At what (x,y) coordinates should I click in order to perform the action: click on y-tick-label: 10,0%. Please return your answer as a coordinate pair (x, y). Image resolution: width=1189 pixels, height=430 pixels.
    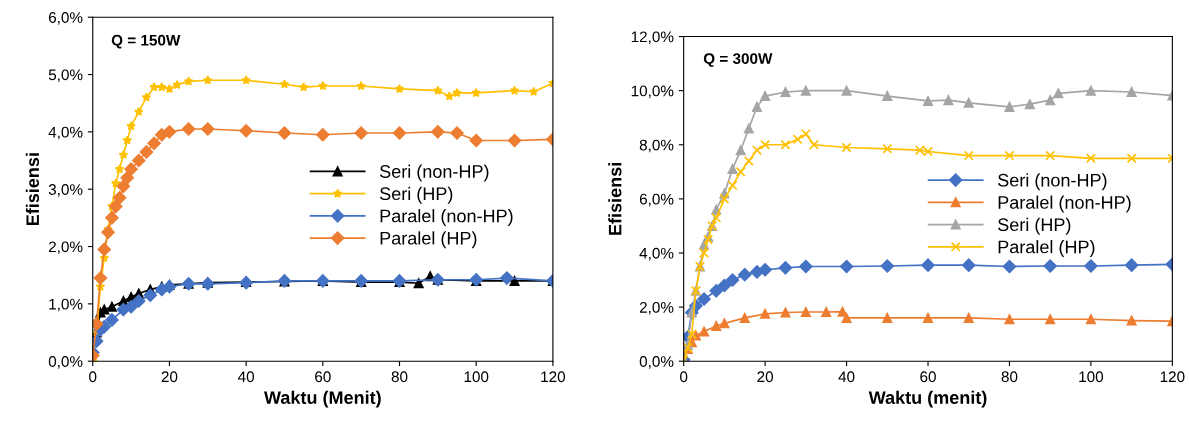
    Looking at the image, I should click on (652, 92).